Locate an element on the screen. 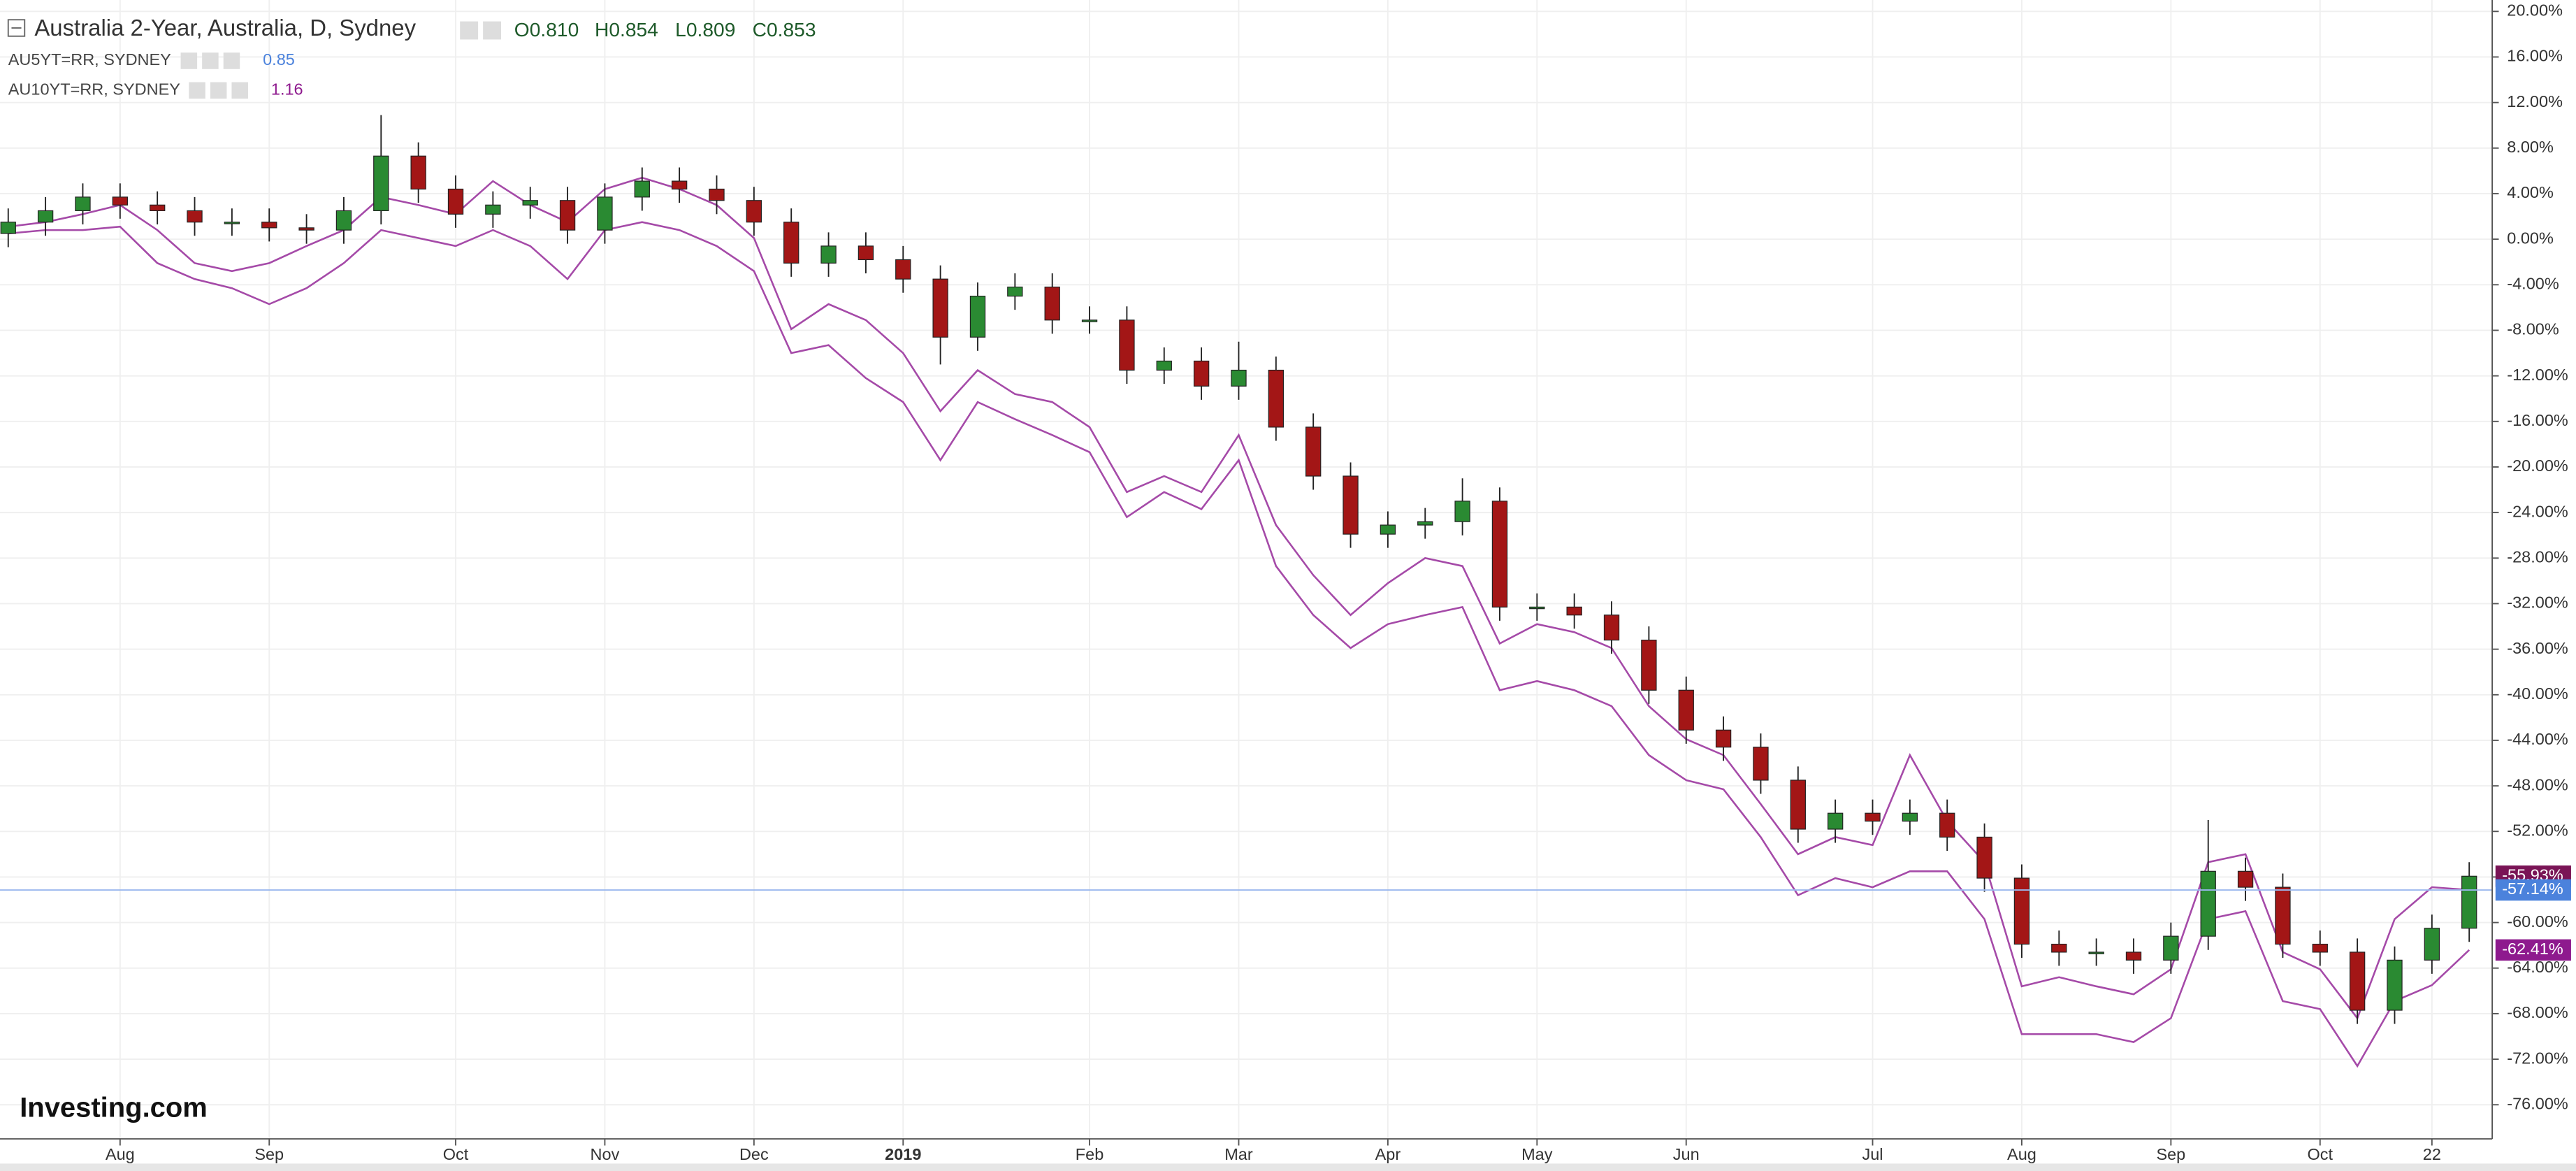 This screenshot has width=2576, height=1171. ohlc-open: O0.810 is located at coordinates (546, 29).